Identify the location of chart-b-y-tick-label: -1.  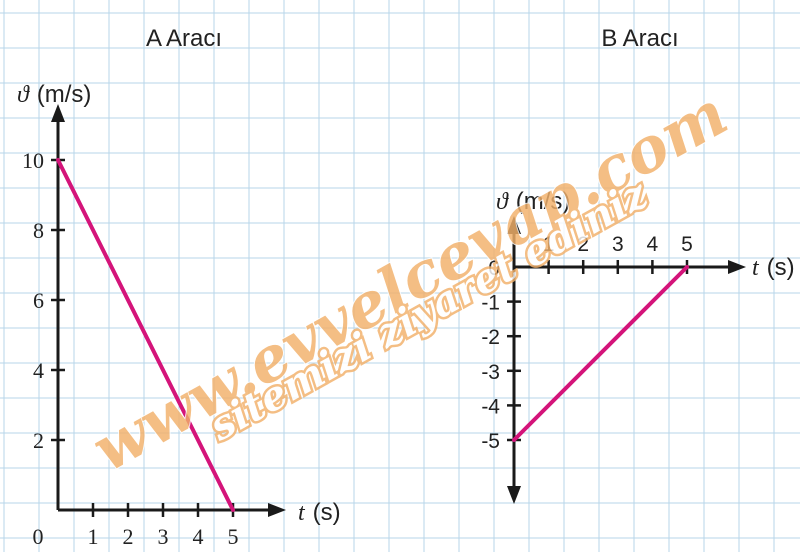
(490, 303).